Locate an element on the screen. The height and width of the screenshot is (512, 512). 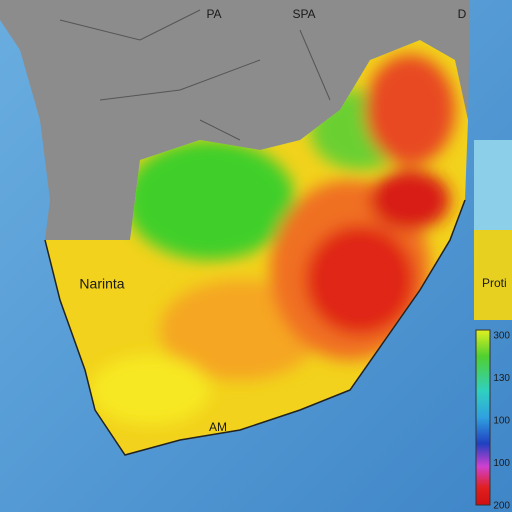
country-label: Narinta is located at coordinates (101, 284).